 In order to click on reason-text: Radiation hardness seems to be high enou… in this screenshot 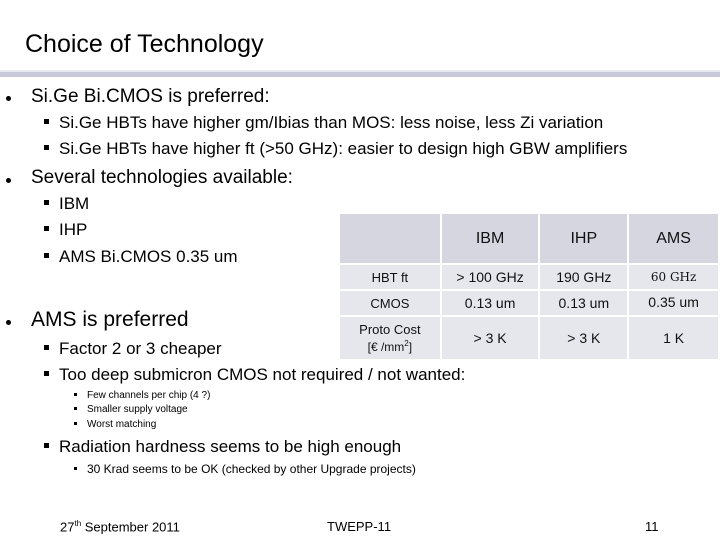, I will do `click(230, 446)`.